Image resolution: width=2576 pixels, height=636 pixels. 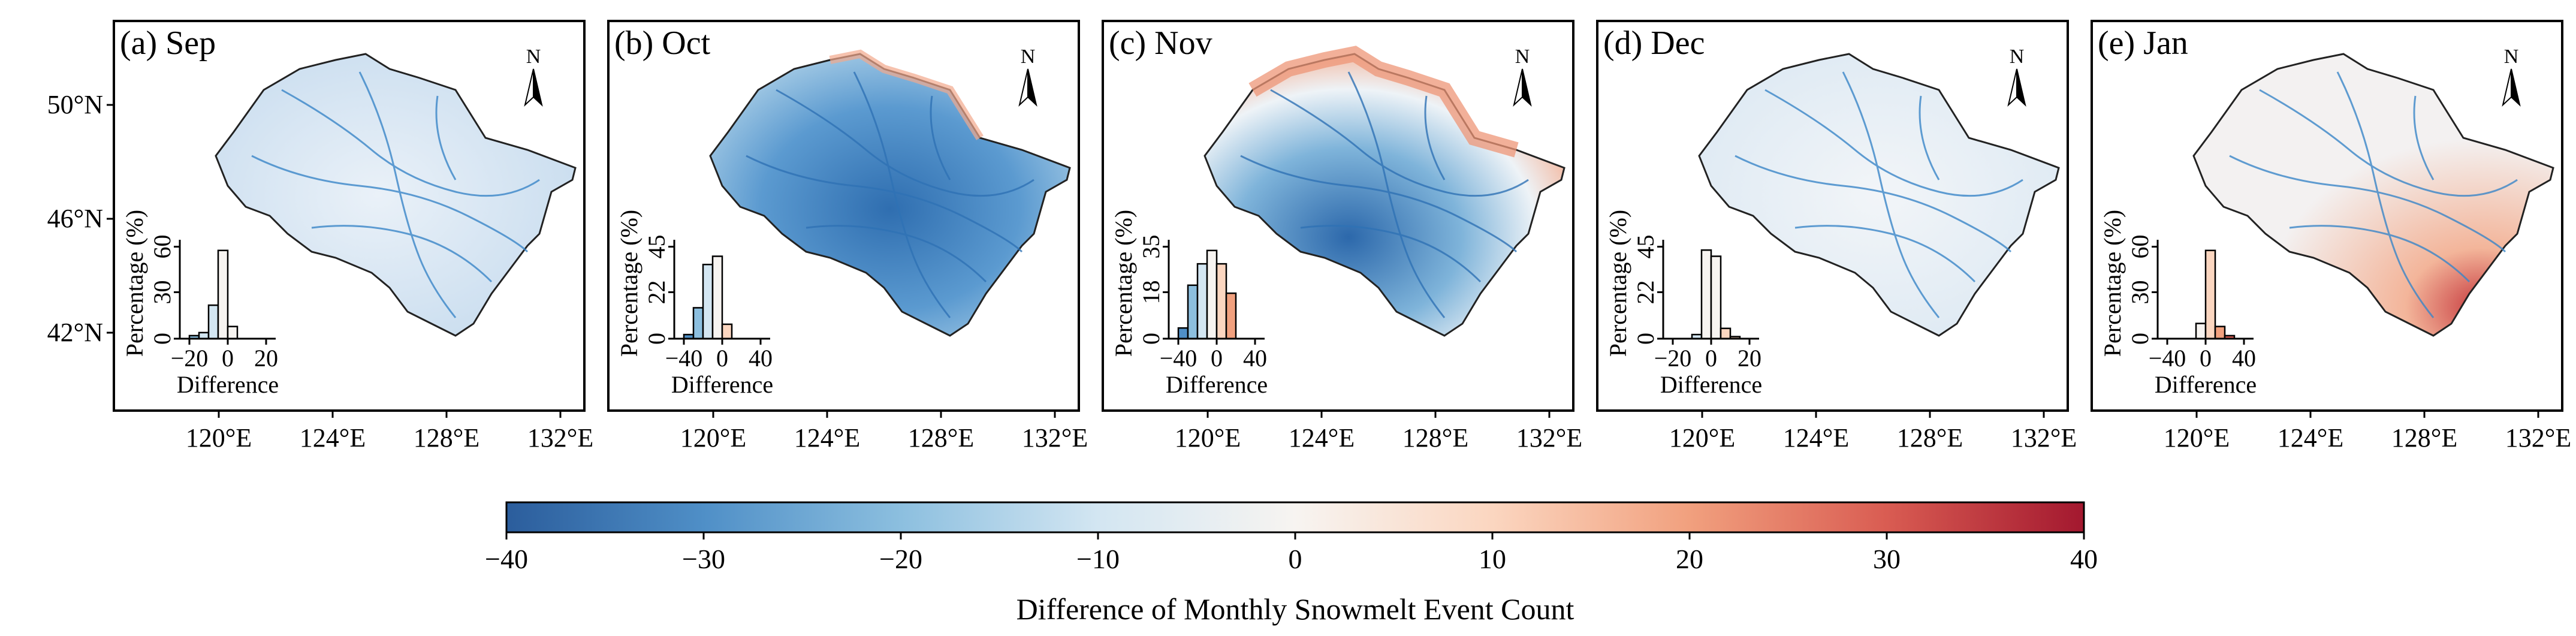 What do you see at coordinates (1295, 559) in the screenshot?
I see `colorbar-tick-label: 0` at bounding box center [1295, 559].